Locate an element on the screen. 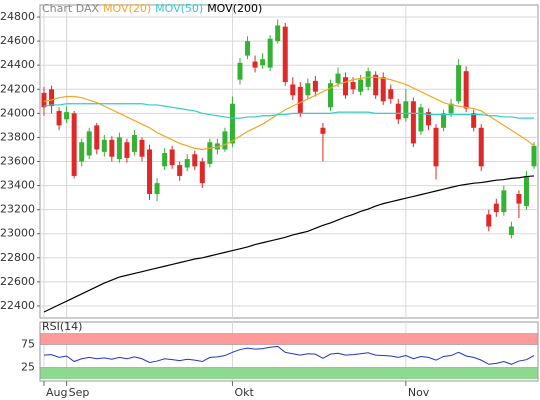  rsi-line is located at coordinates (289, 355).